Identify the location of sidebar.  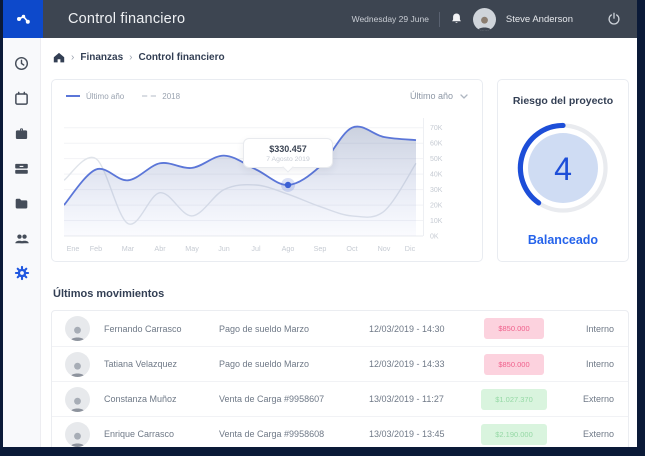
(22, 242).